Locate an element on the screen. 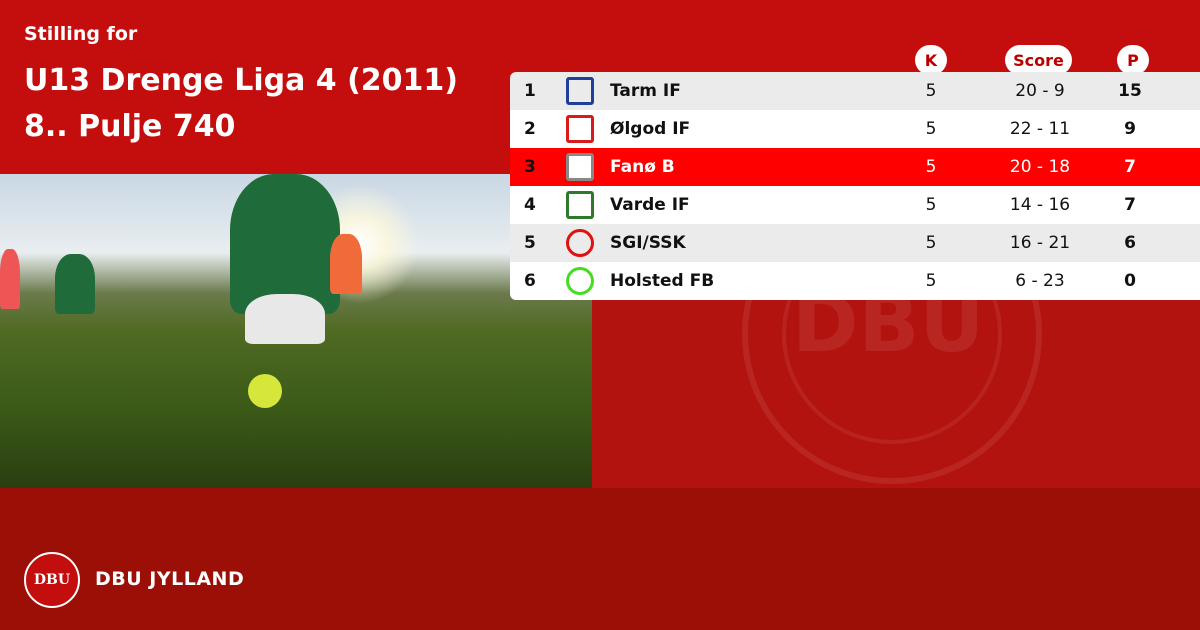  column-header-score: Score is located at coordinates (1038, 60).